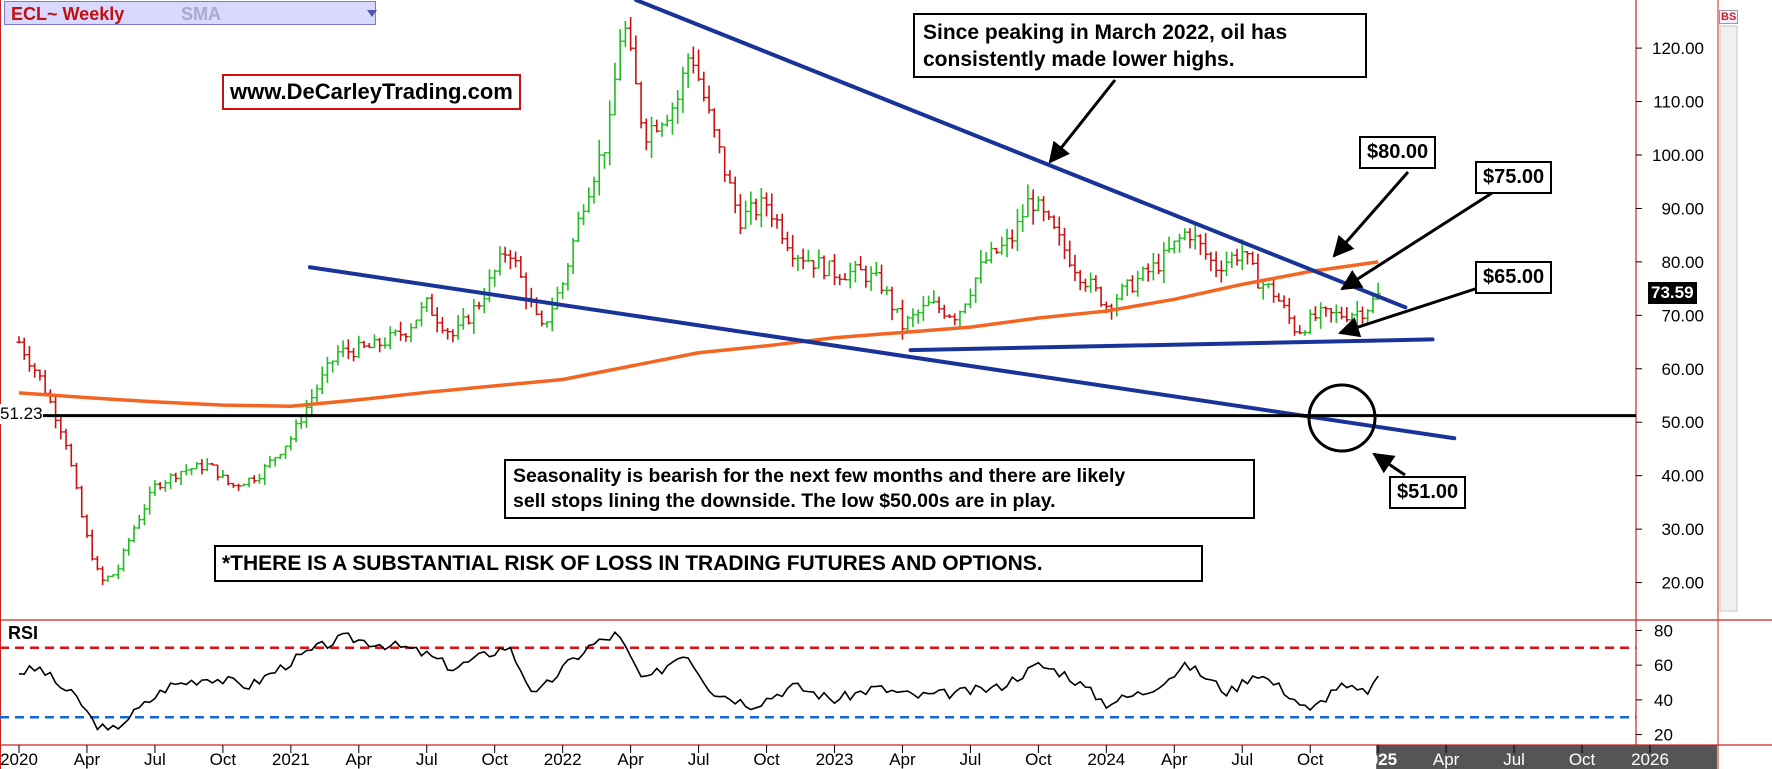 The width and height of the screenshot is (1772, 769). What do you see at coordinates (1728, 318) in the screenshot?
I see `scrollbar` at bounding box center [1728, 318].